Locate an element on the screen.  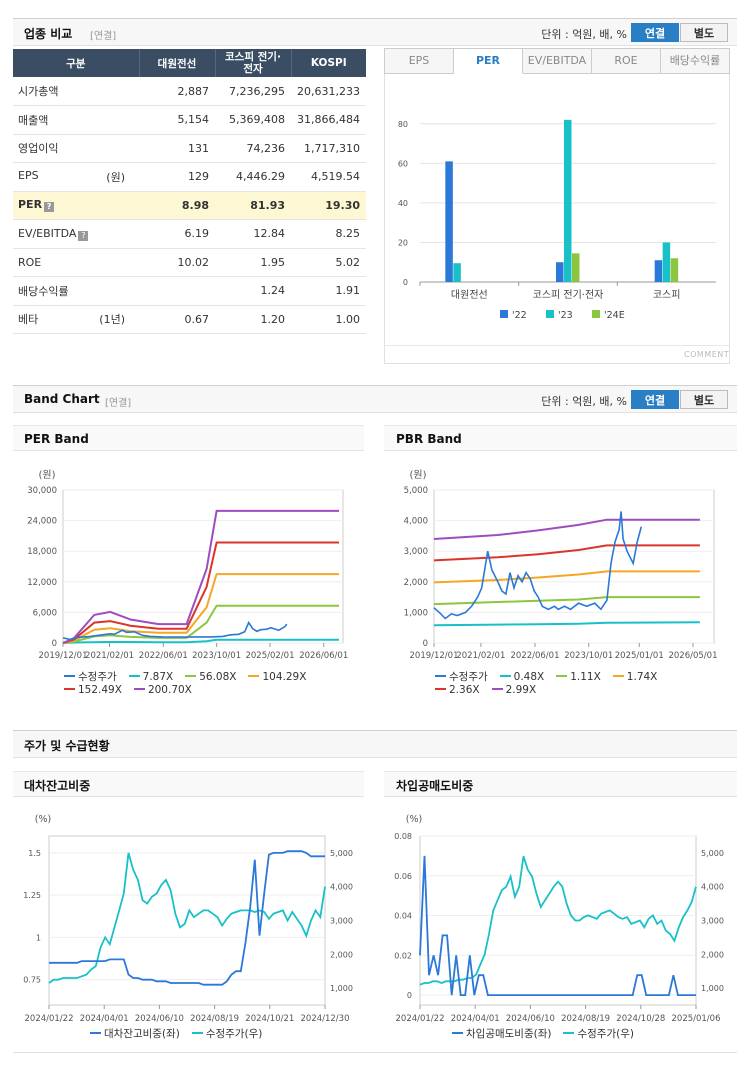
value-cell: 4,519.54 is located at coordinates (328, 177).